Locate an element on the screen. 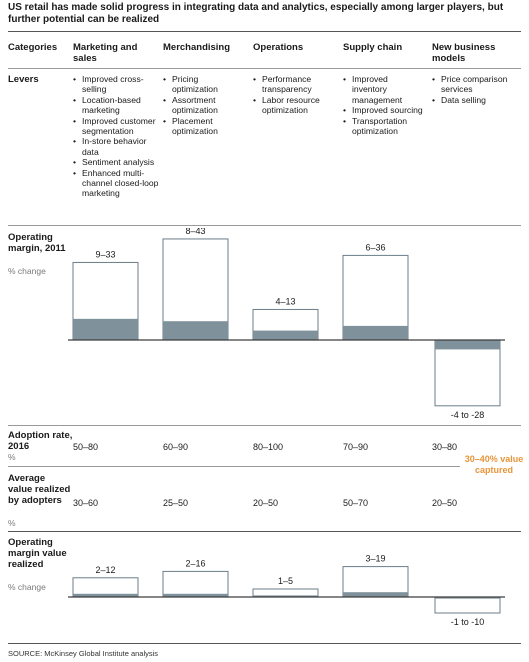  lever-item: Improved inventory management is located at coordinates (383, 89).